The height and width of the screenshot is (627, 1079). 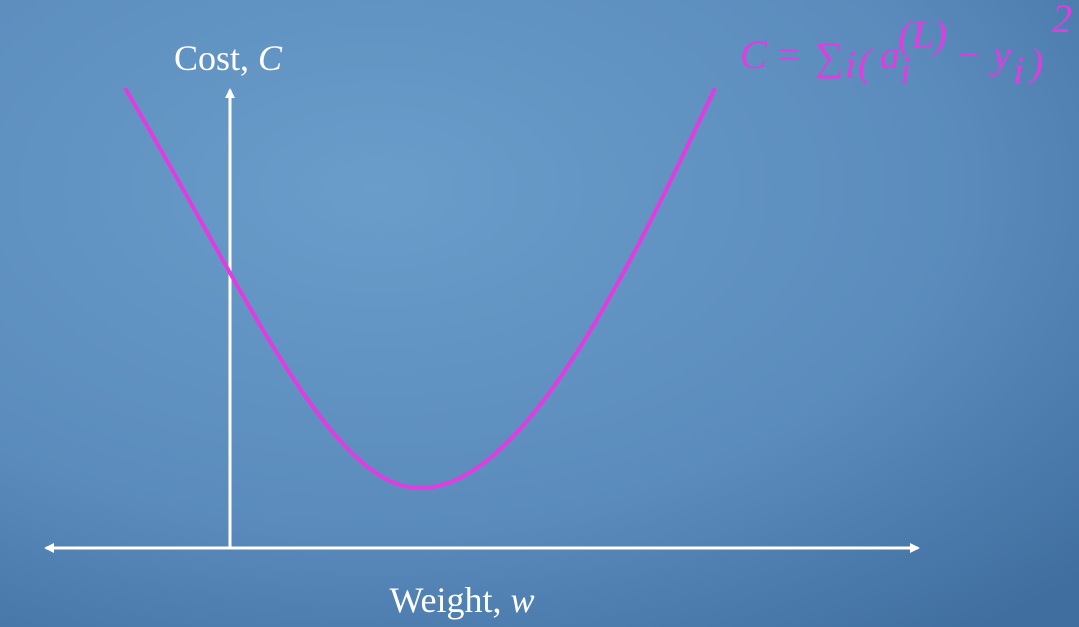 I want to click on formula-sum-index: i, so click(x=850, y=64).